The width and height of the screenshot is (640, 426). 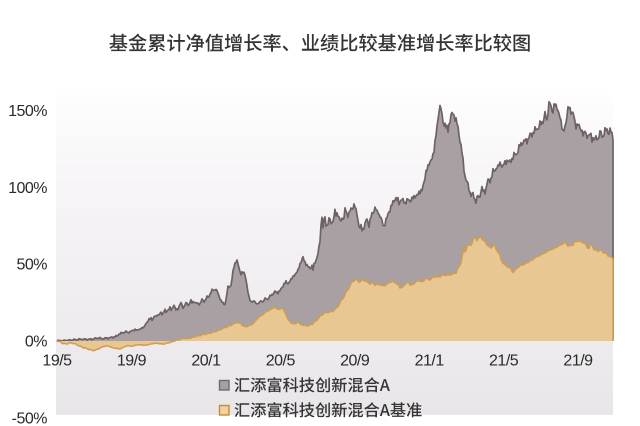 What do you see at coordinates (504, 361) in the screenshot?
I see `svg-text: 21/5` at bounding box center [504, 361].